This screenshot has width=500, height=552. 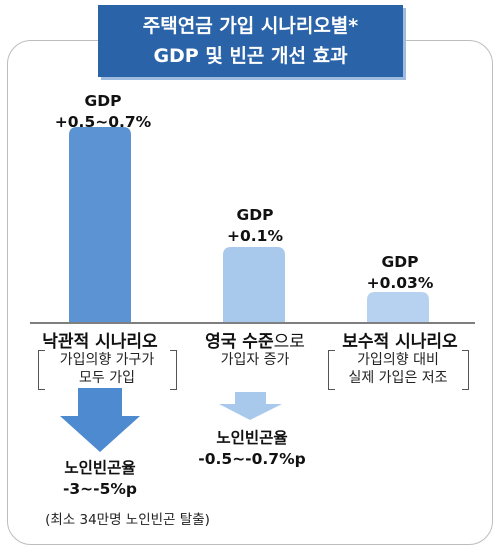 What do you see at coordinates (252, 449) in the screenshot?
I see `effect-2: 노인빈곤율 -0.5~-0.7%p` at bounding box center [252, 449].